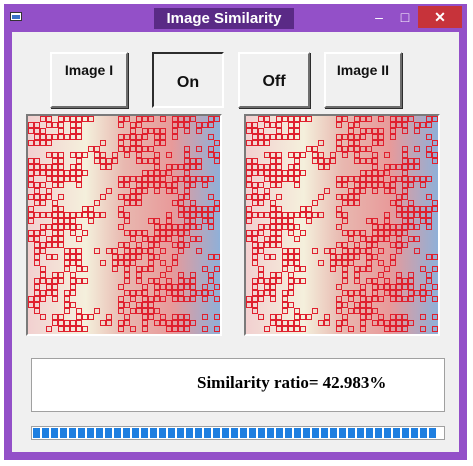 This screenshot has width=473, height=466. What do you see at coordinates (188, 80) in the screenshot?
I see `on-button: On` at bounding box center [188, 80].